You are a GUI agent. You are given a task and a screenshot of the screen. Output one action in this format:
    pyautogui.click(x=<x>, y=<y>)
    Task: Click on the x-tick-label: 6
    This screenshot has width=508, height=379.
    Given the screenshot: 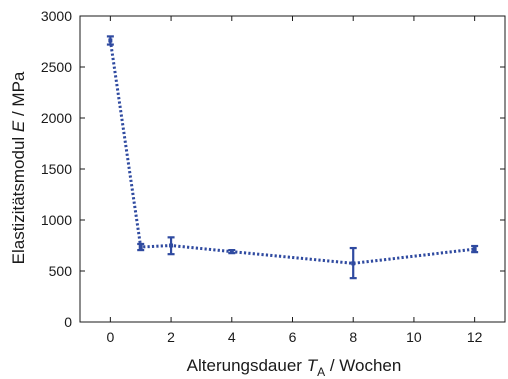 What is the action you would take?
    pyautogui.click(x=293, y=337)
    